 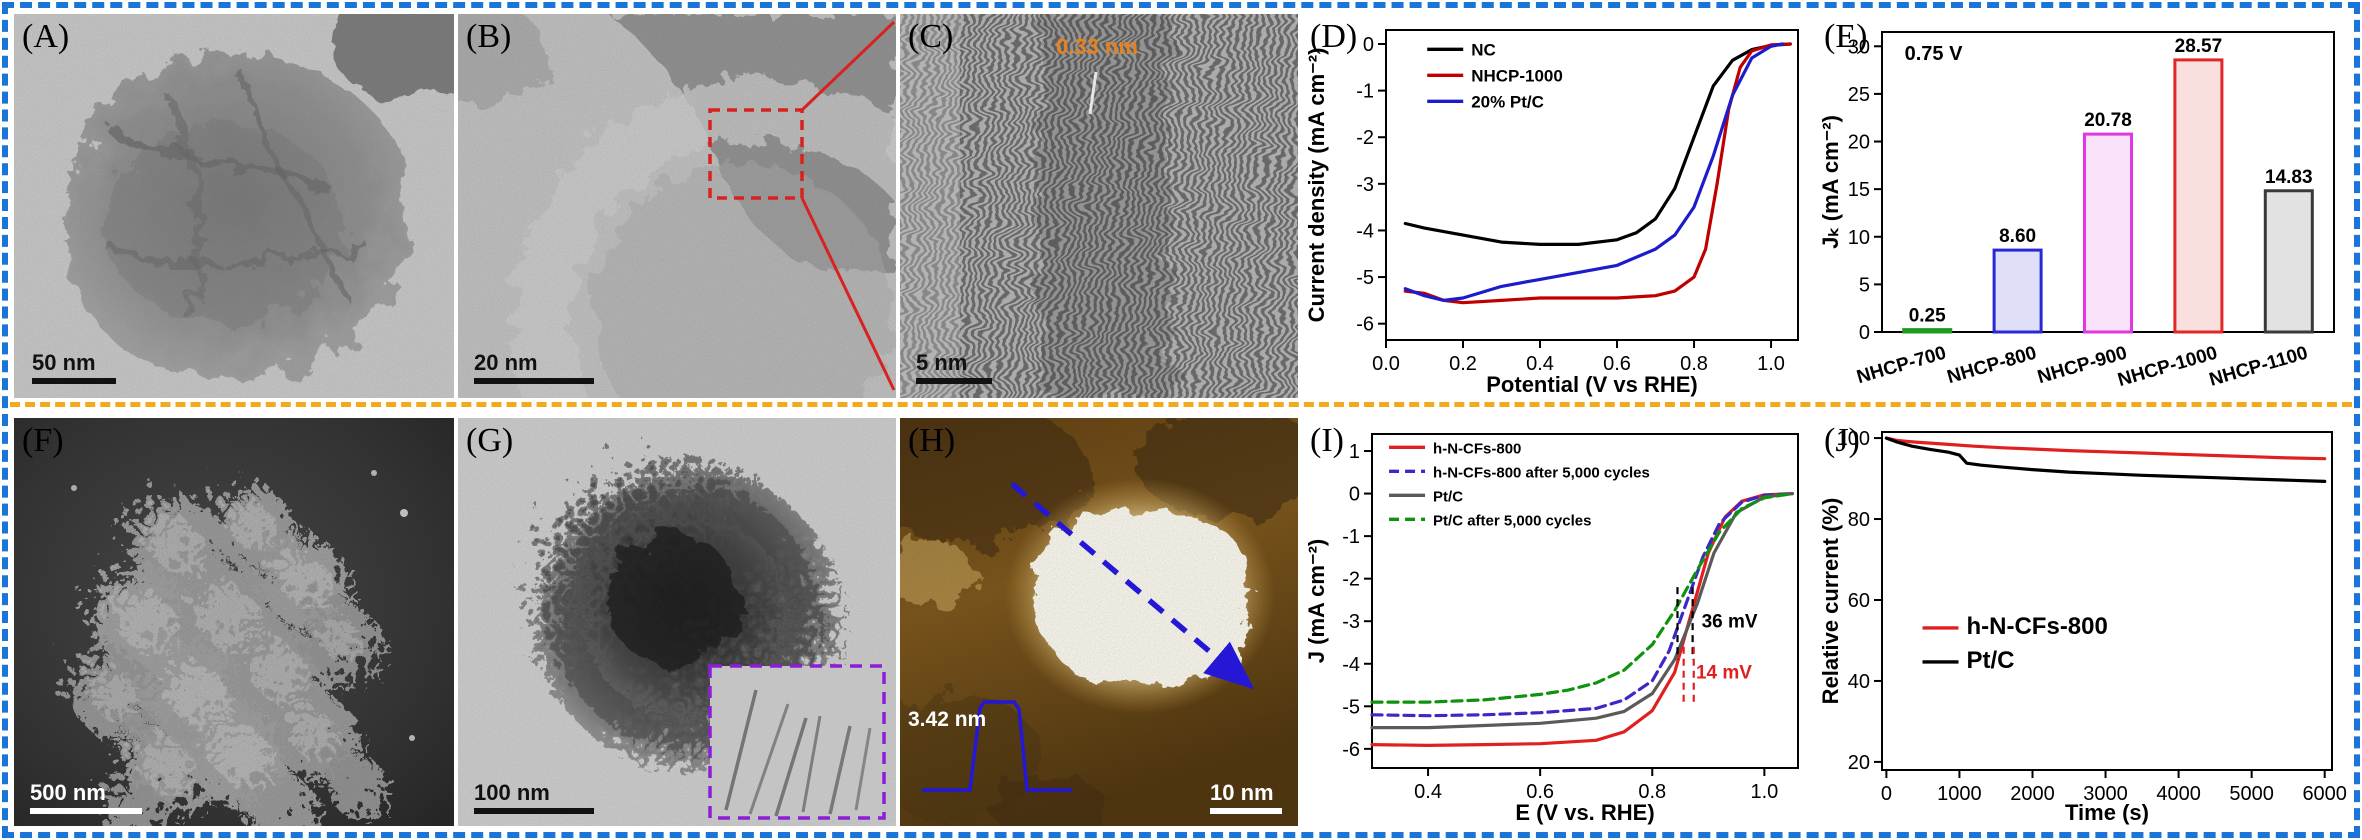 I want to click on scalebar-B-bar, so click(x=534, y=381).